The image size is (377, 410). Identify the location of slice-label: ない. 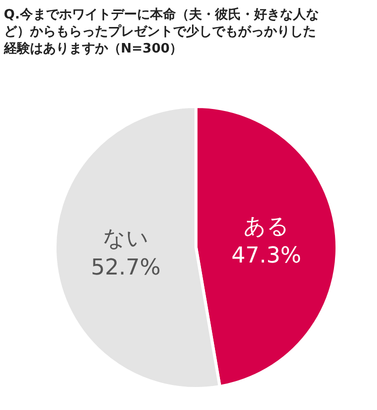
(125, 239).